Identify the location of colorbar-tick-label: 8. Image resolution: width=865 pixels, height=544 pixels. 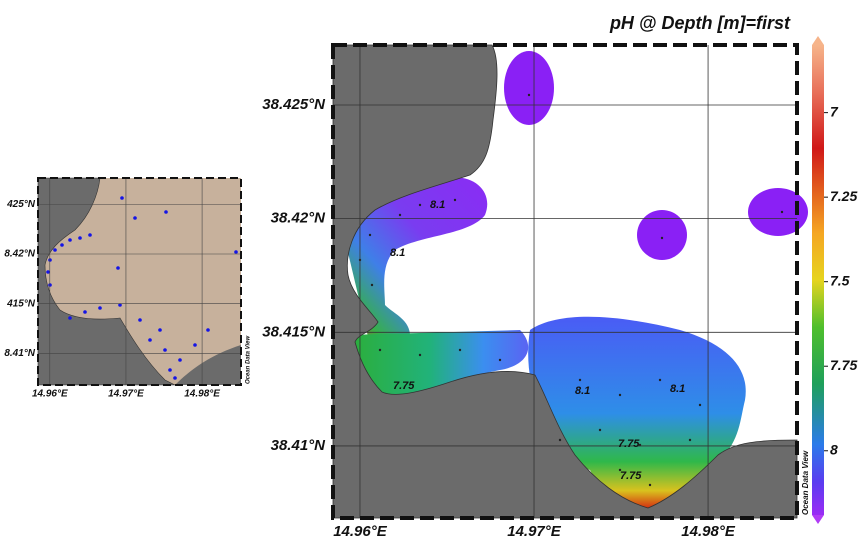
(834, 449).